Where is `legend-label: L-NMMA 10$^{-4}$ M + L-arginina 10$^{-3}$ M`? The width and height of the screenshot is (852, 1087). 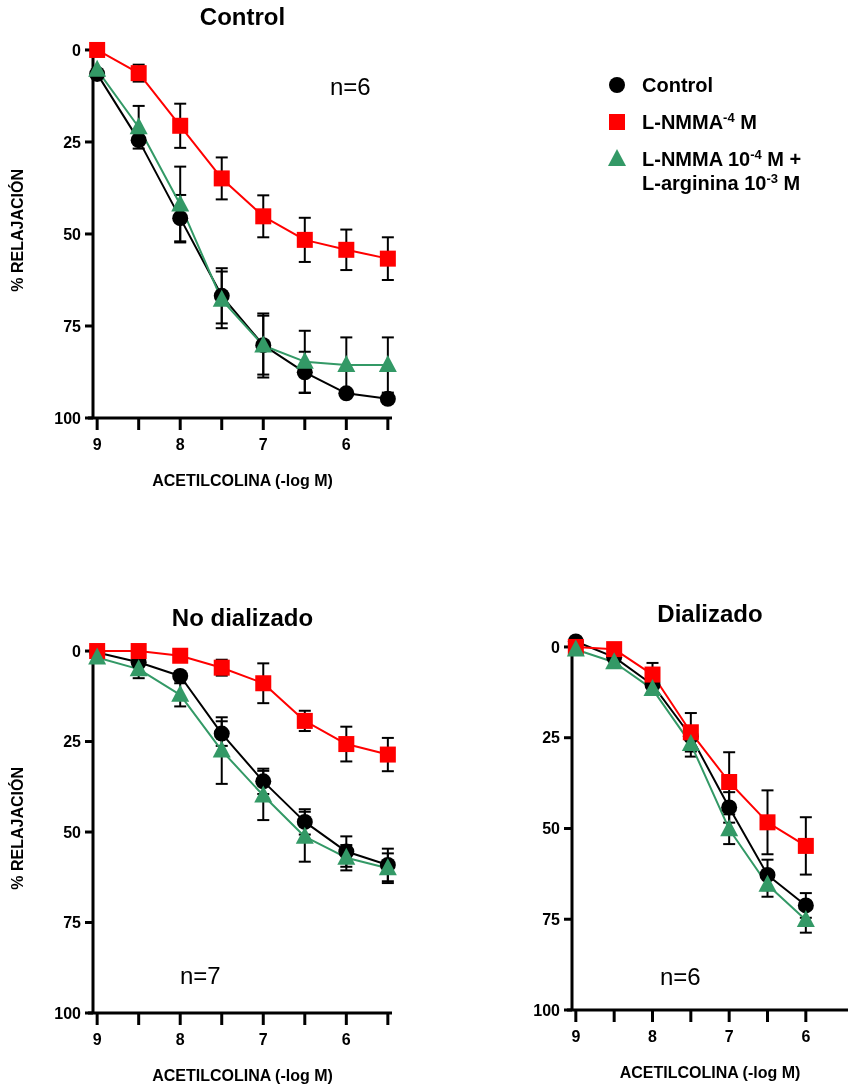
legend-label: L-NMMA 10$^{-4}$ M + L-arginina 10$^{-3}$ M is located at coordinates (722, 170).